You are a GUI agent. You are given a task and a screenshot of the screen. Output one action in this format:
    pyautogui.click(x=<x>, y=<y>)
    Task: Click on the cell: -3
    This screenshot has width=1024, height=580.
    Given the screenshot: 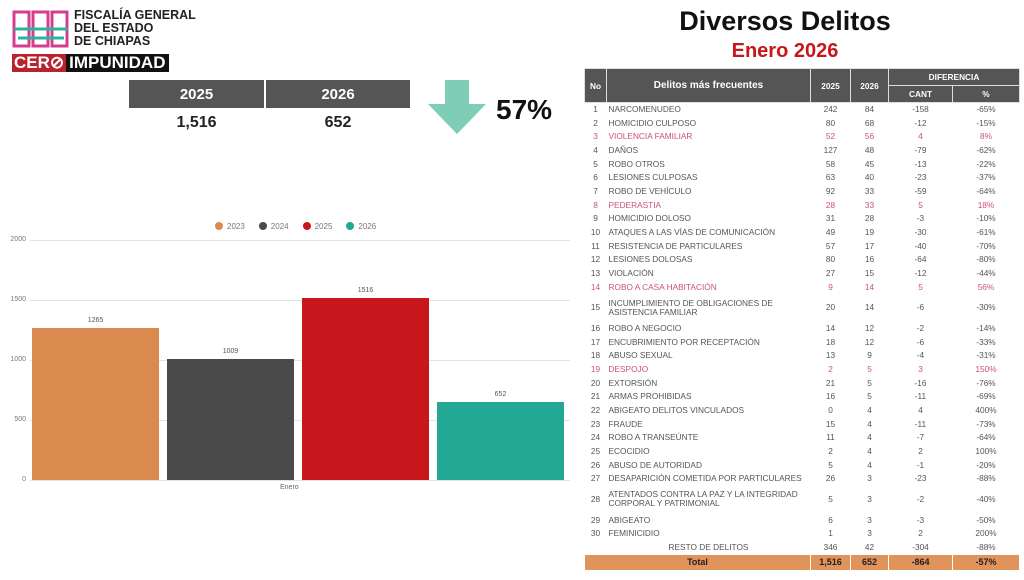 What is the action you would take?
    pyautogui.click(x=920, y=519)
    